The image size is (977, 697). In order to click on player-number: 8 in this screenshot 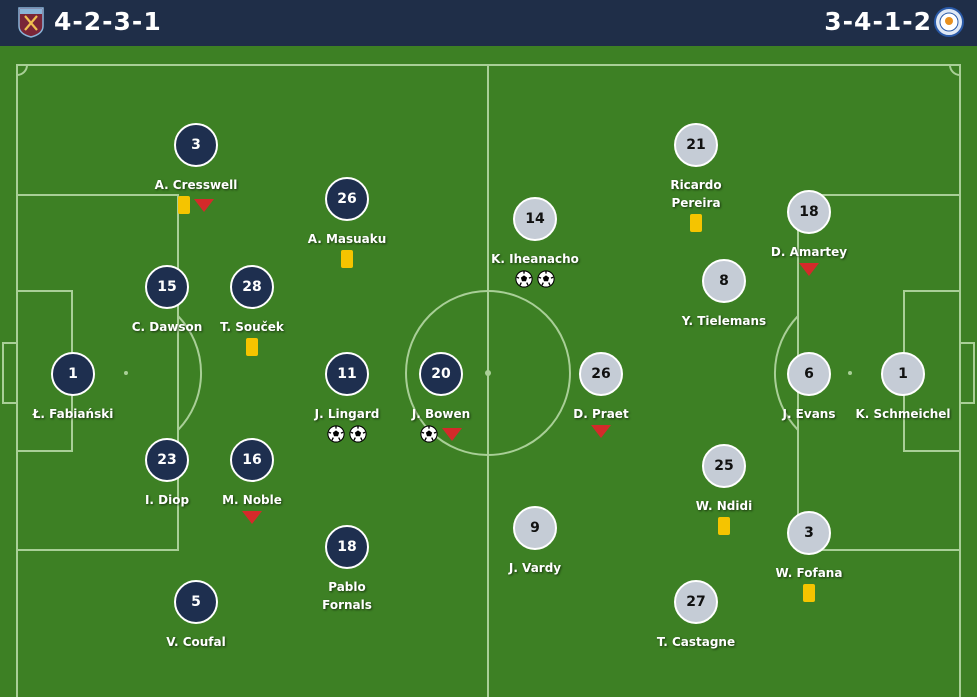, I will do `click(724, 281)`.